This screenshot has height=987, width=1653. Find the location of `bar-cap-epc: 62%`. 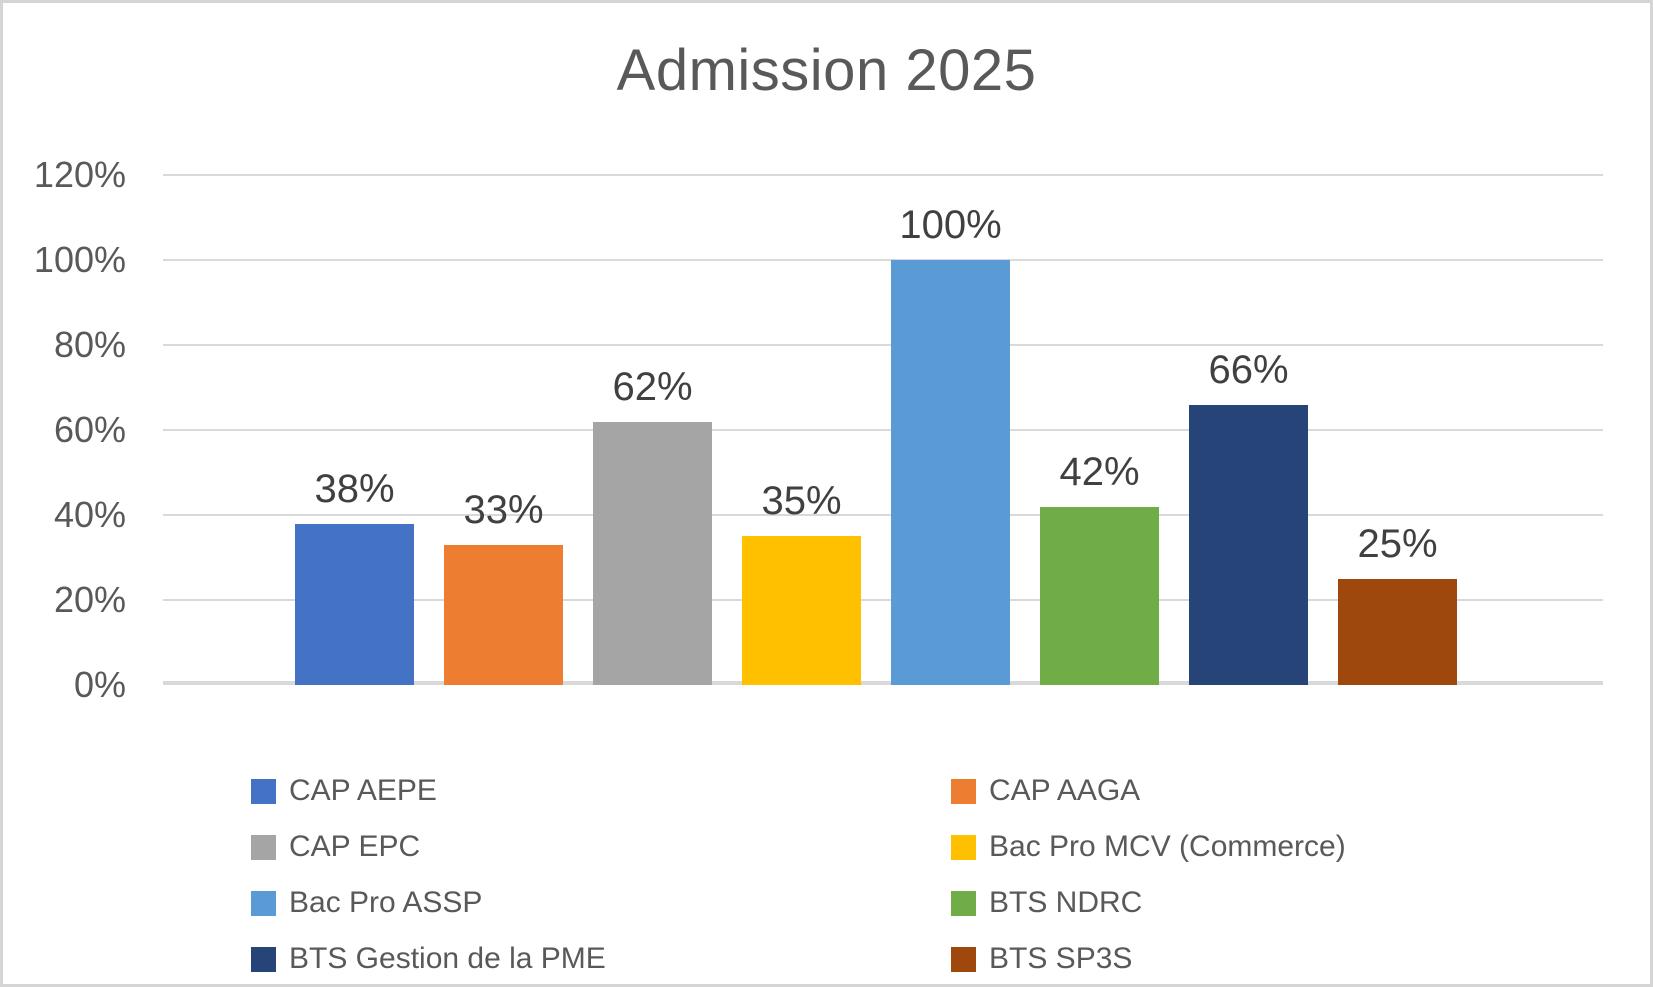

bar-cap-epc: 62% is located at coordinates (652, 525).